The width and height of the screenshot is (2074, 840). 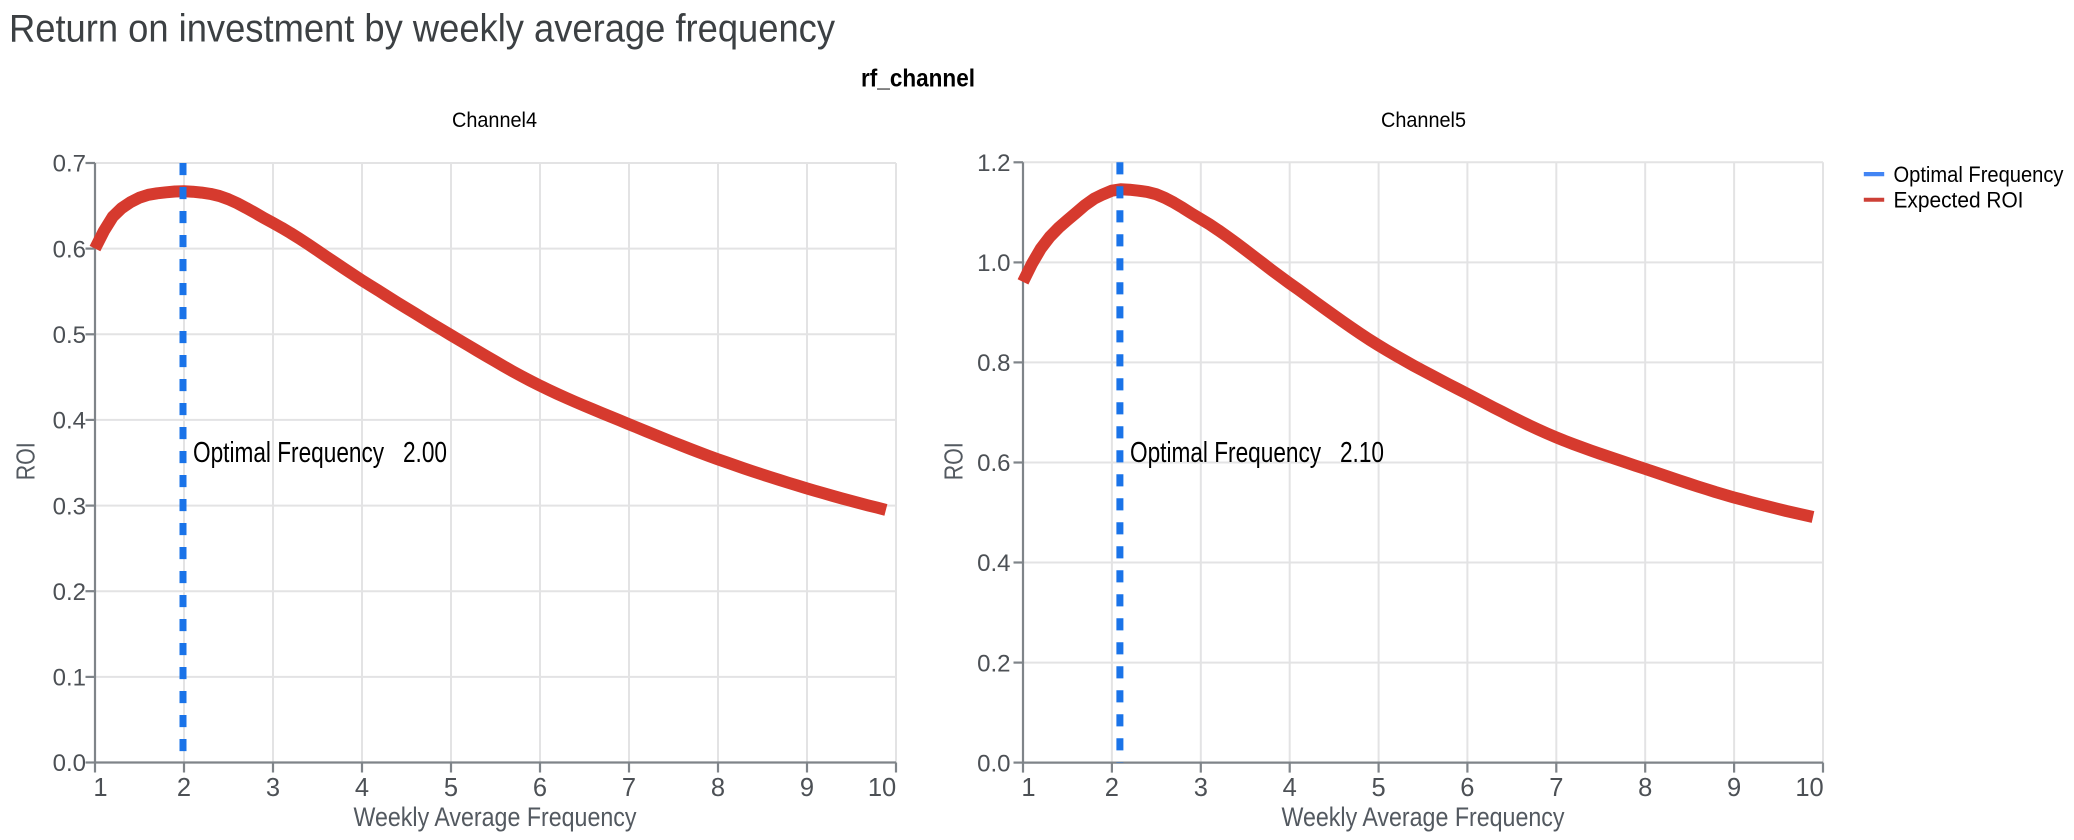 What do you see at coordinates (494, 120) in the screenshot?
I see `svg-text: Channel4` at bounding box center [494, 120].